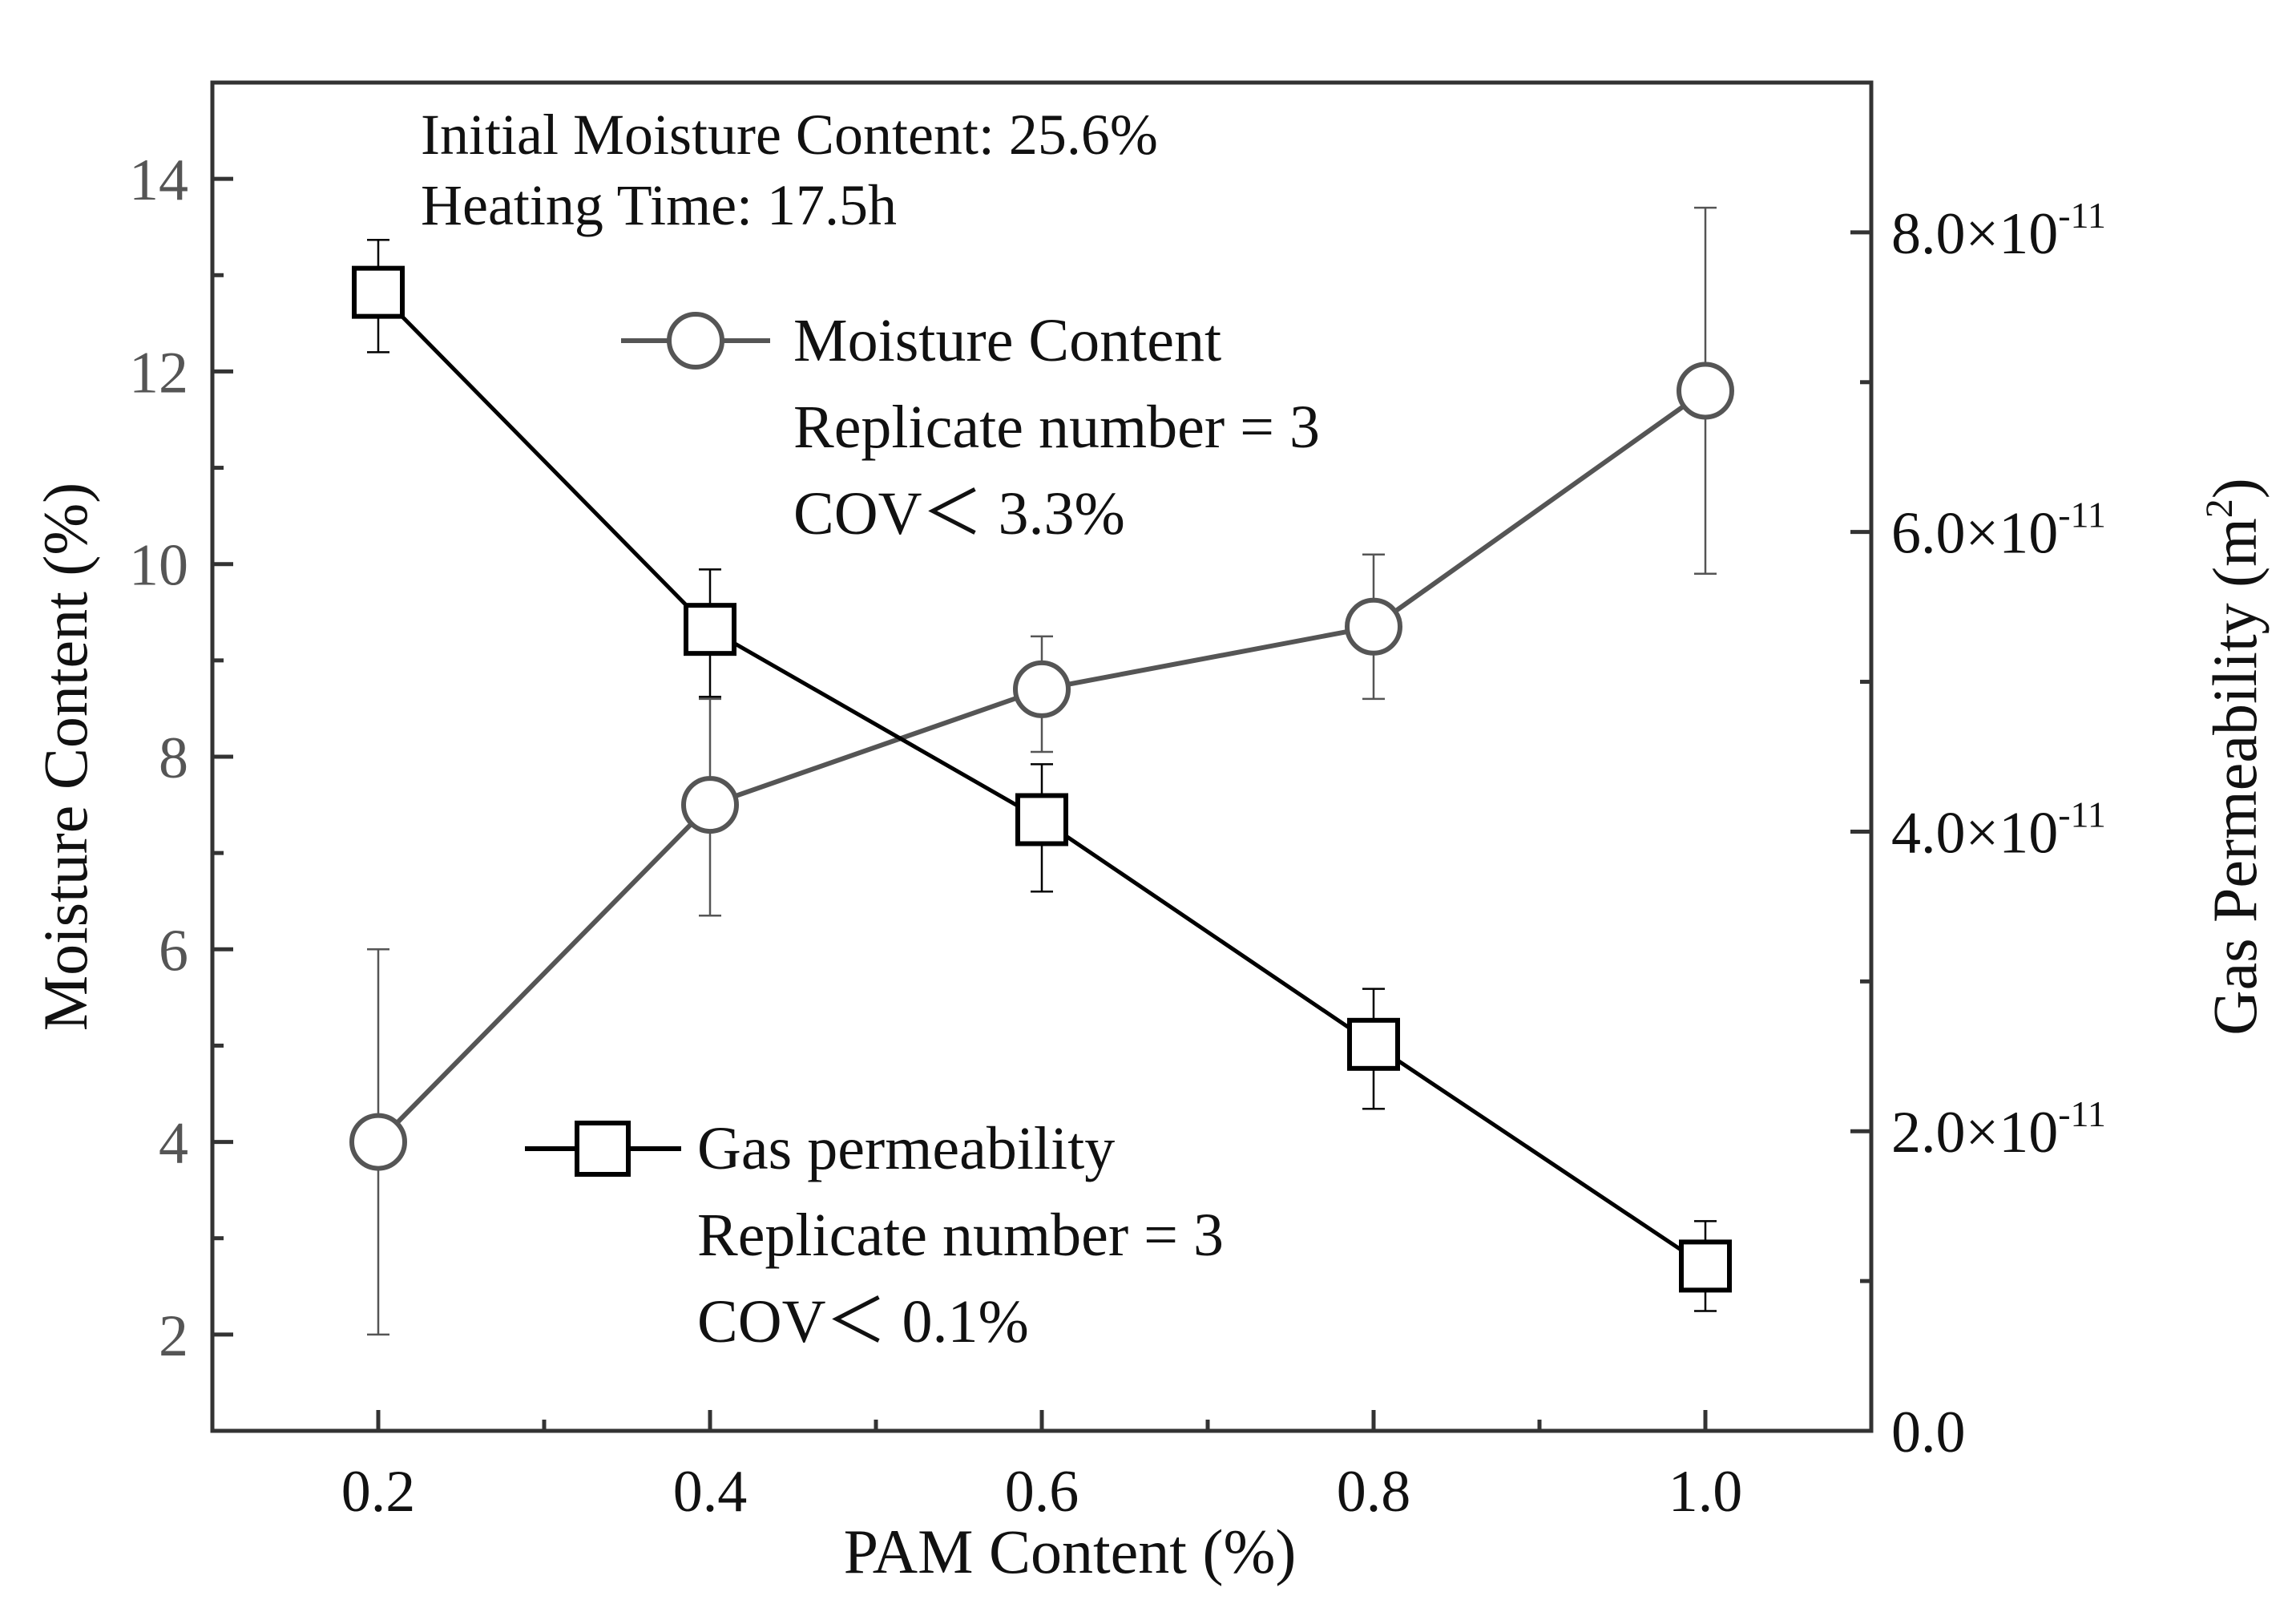 Image resolution: width=2296 pixels, height=1612 pixels. Describe the element at coordinates (1007, 340) in the screenshot. I see `legend-moisture-label: Moisture Content` at that location.